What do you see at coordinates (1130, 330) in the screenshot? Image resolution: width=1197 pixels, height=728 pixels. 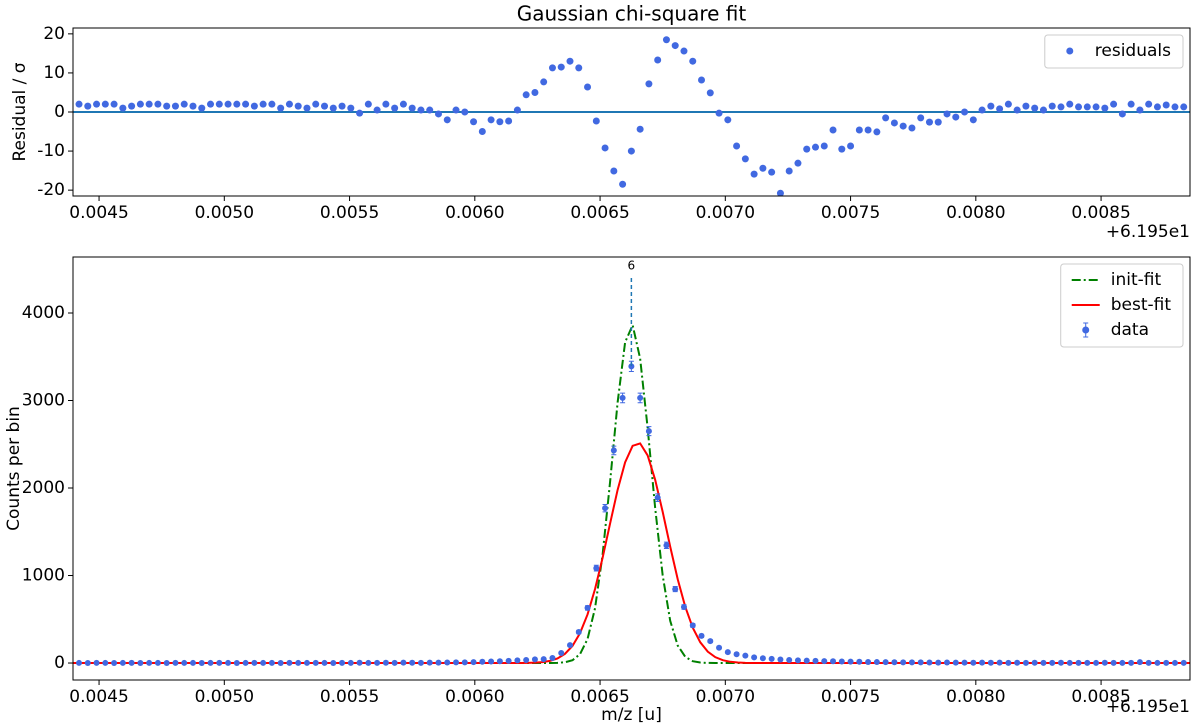 I see `legend-label: data` at bounding box center [1130, 330].